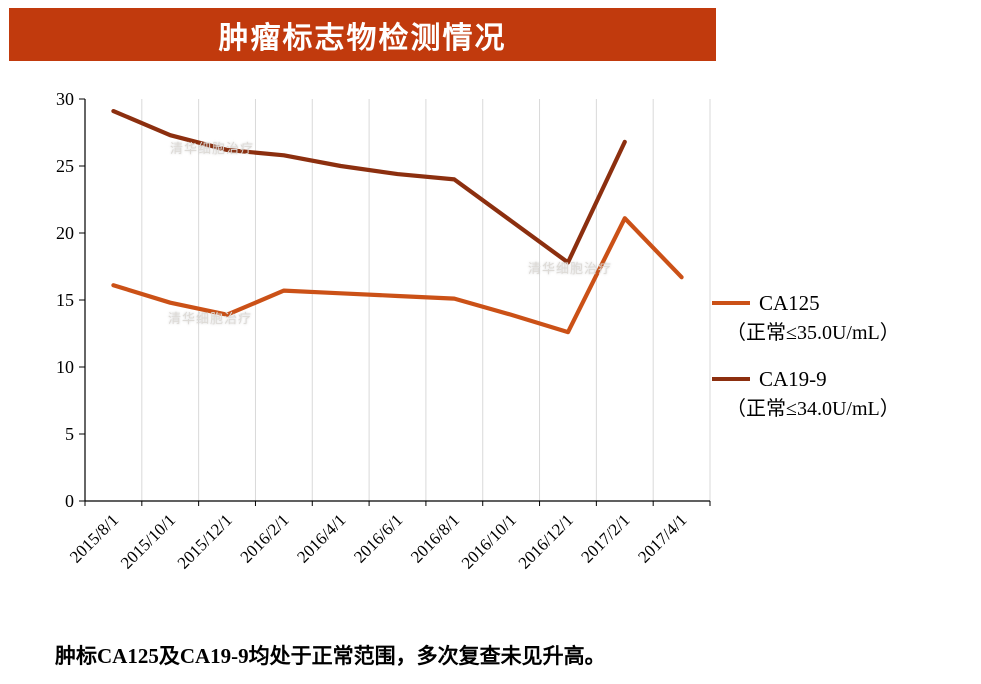  Describe the element at coordinates (662, 538) in the screenshot. I see `x-tick-label: 2017/4/1` at that location.